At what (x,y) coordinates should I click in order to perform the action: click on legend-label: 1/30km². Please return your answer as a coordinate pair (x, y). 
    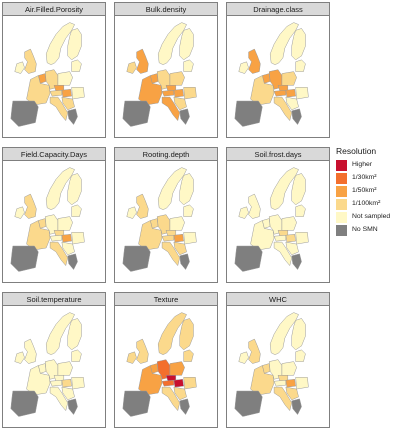
    Looking at the image, I should click on (364, 177).